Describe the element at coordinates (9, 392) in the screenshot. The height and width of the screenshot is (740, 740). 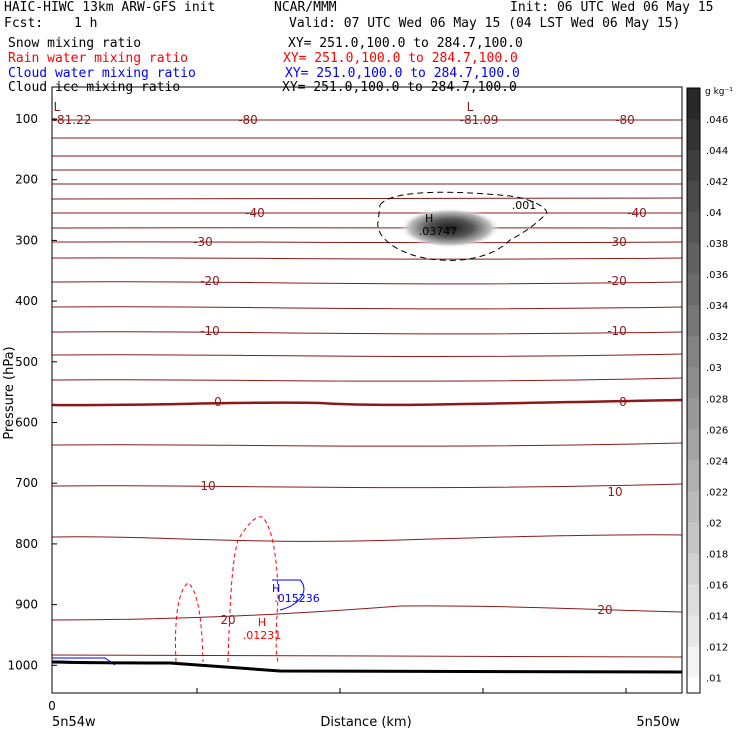
I see `y-axis-title: Pressure (hPa)` at that location.